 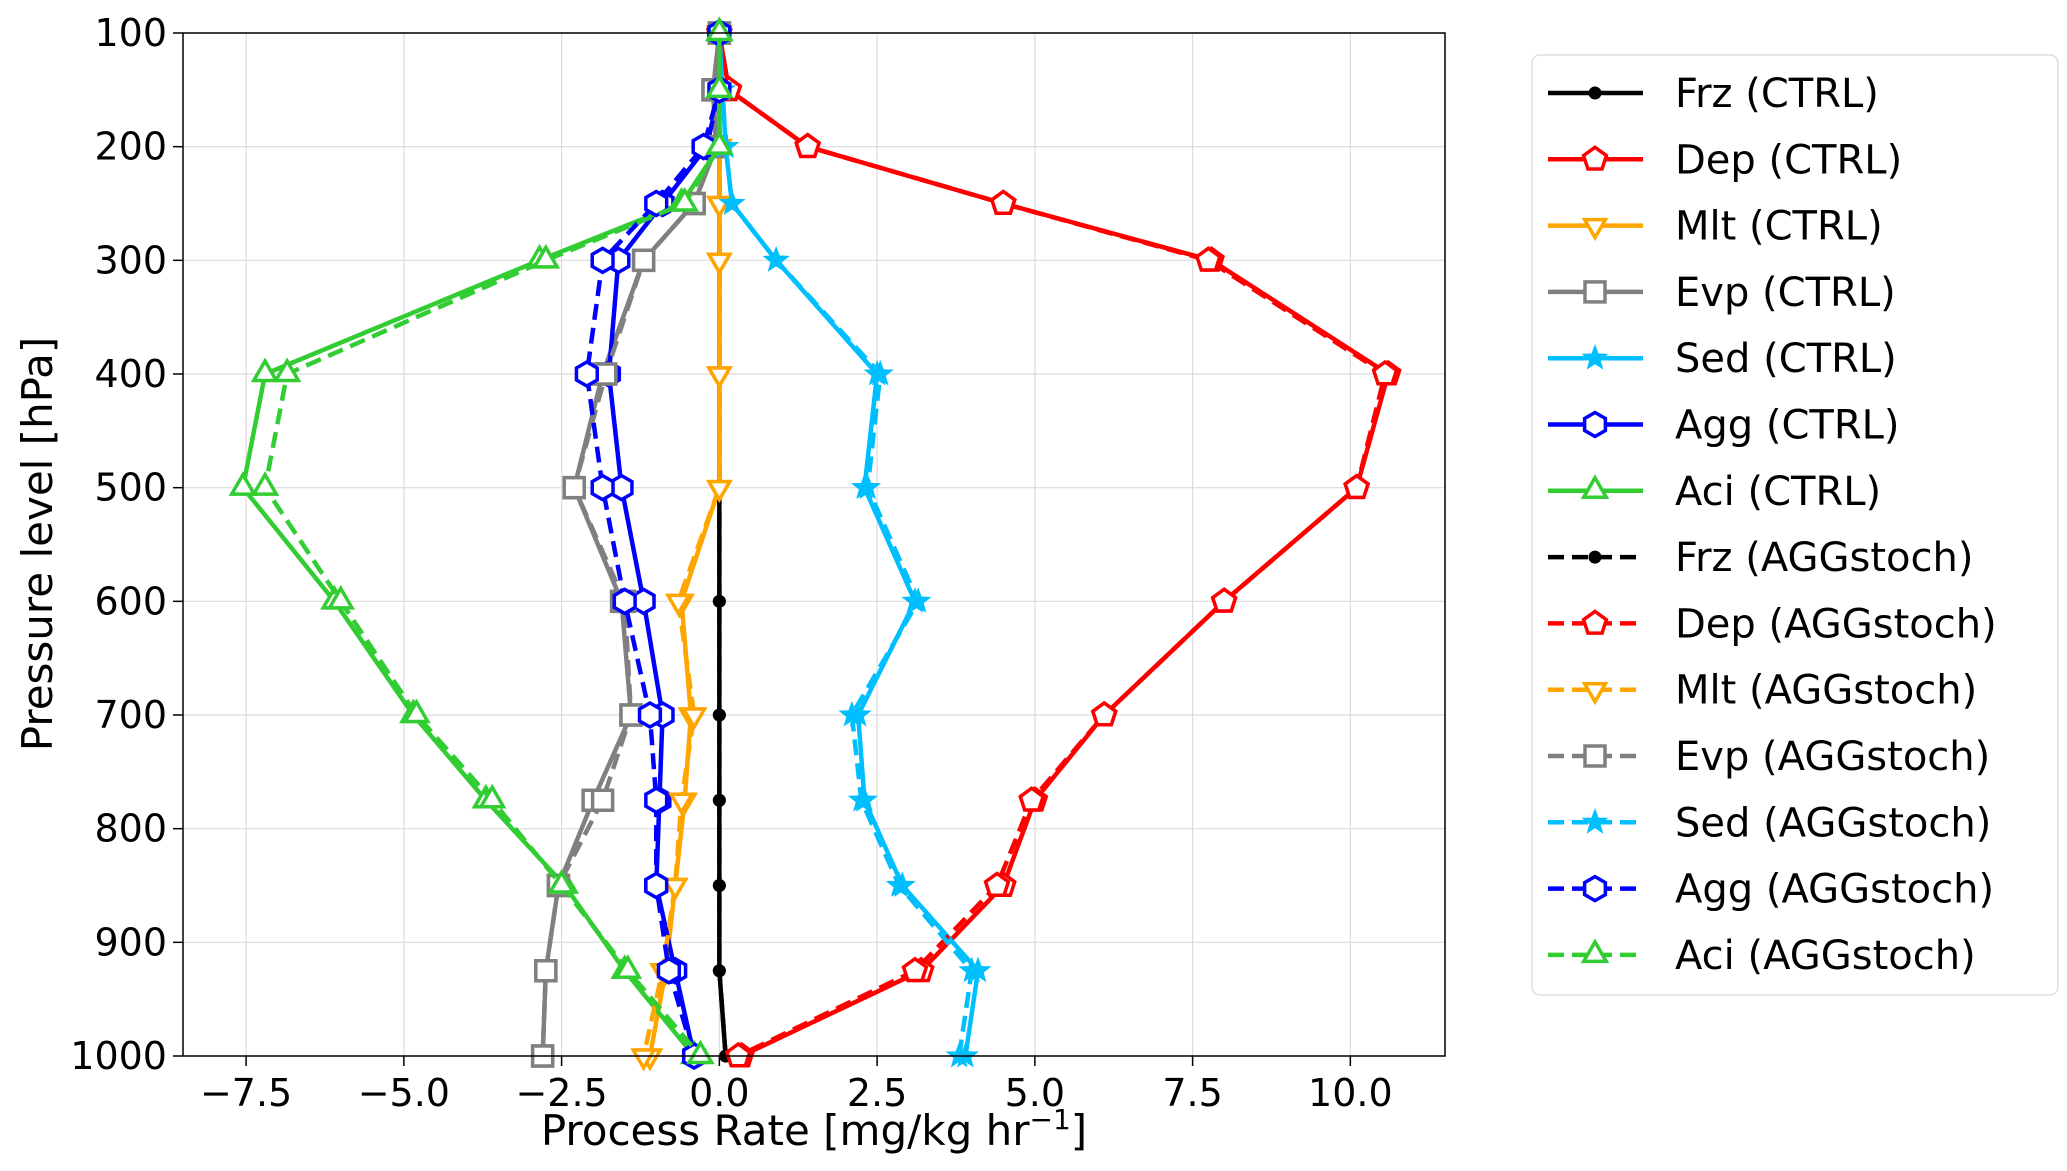 What do you see at coordinates (130, 488) in the screenshot?
I see `y-tick-label: 500` at bounding box center [130, 488].